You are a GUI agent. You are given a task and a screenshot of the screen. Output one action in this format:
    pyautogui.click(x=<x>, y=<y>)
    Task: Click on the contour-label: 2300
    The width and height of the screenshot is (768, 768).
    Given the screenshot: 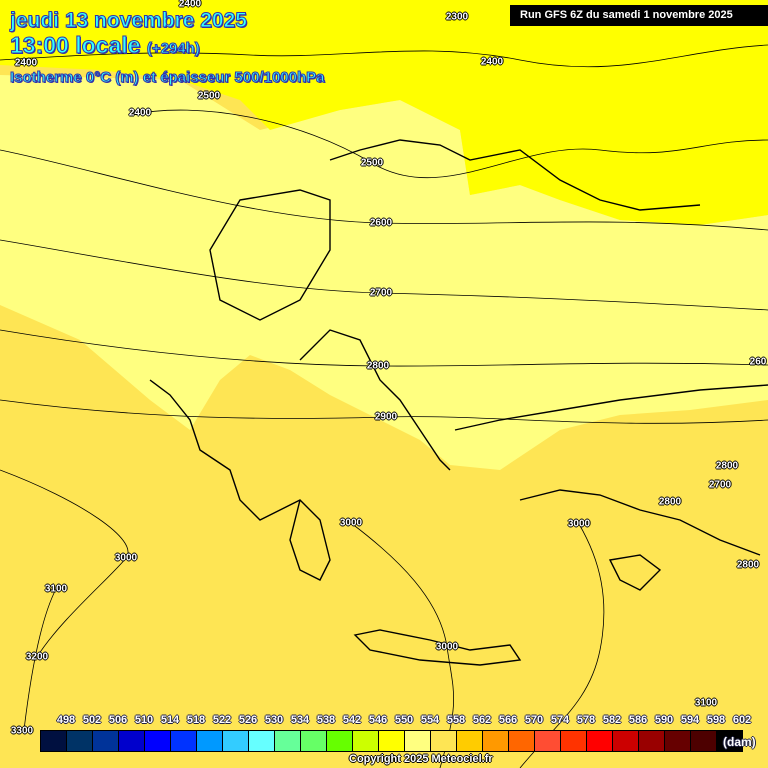 What is the action you would take?
    pyautogui.click(x=457, y=17)
    